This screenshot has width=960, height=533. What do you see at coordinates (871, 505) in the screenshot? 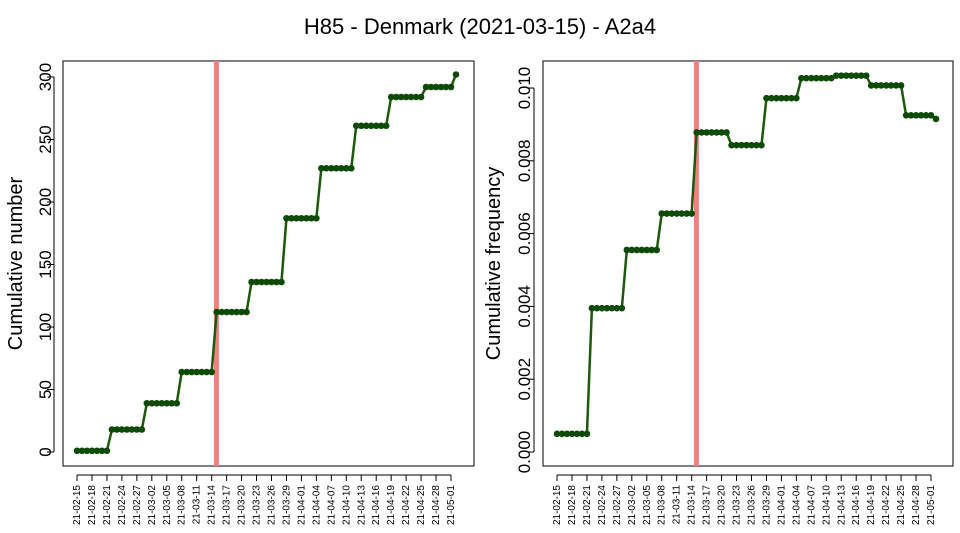
I see `x-tick-label: 21-04-19` at bounding box center [871, 505].